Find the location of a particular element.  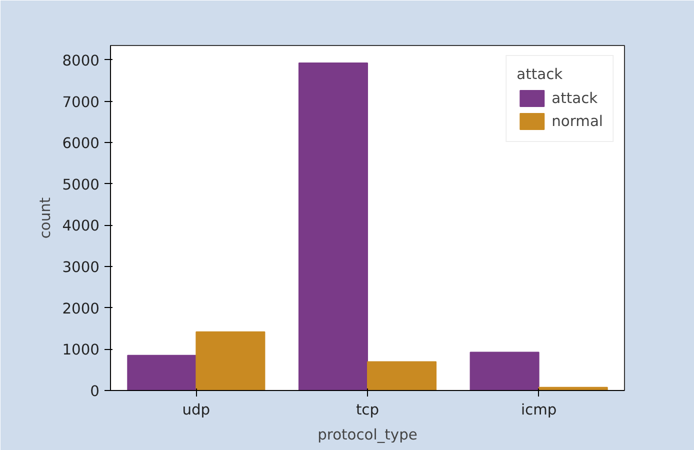

legend-title: attack is located at coordinates (540, 74).